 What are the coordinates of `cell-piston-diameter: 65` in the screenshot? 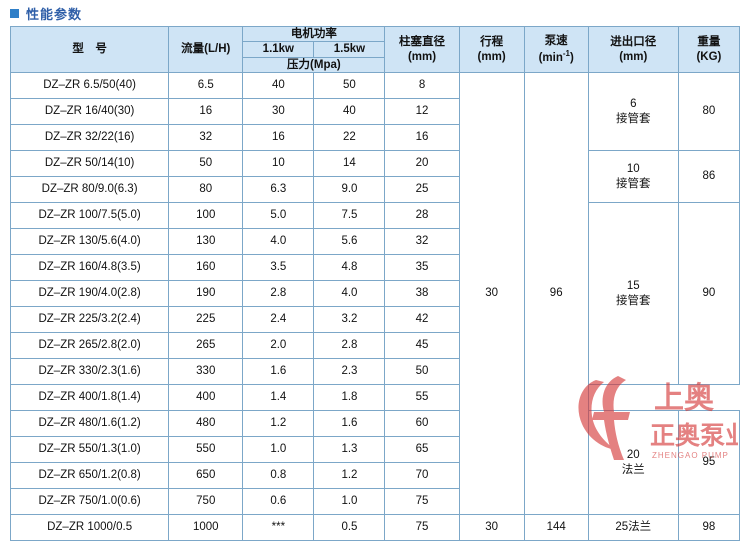 It's located at (422, 450).